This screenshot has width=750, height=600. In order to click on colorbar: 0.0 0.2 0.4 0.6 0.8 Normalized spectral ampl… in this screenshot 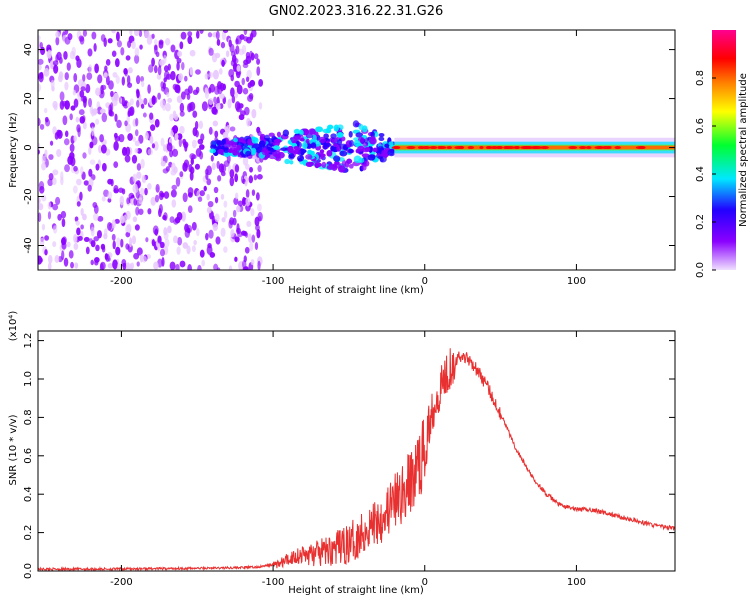, I will do `click(722, 154)`.